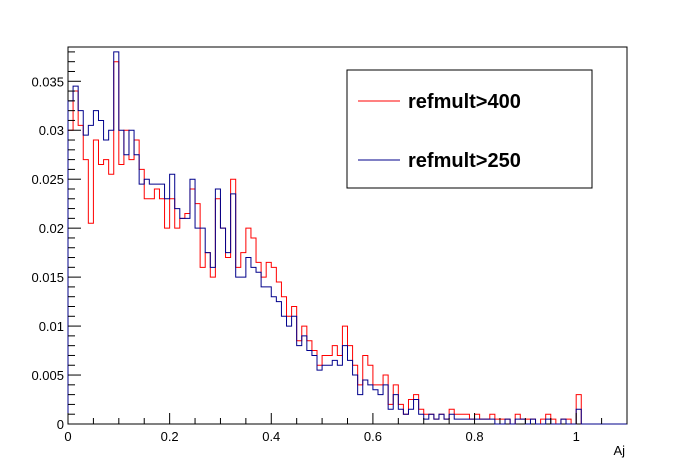 The height and width of the screenshot is (472, 696). Describe the element at coordinates (56, 241) in the screenshot. I see `y-axis: 0 0.005 0.01 0.015 0.02 0.025 0.03 0.035` at that location.